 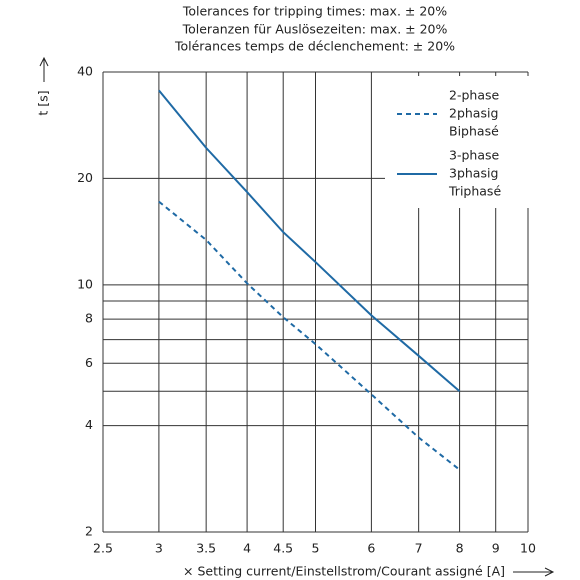 I want to click on x-tick-label: 8, so click(x=460, y=548).